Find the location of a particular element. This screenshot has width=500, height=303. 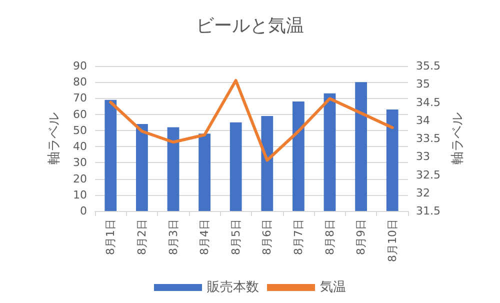

y-tick-label: 50 is located at coordinates (80, 130).